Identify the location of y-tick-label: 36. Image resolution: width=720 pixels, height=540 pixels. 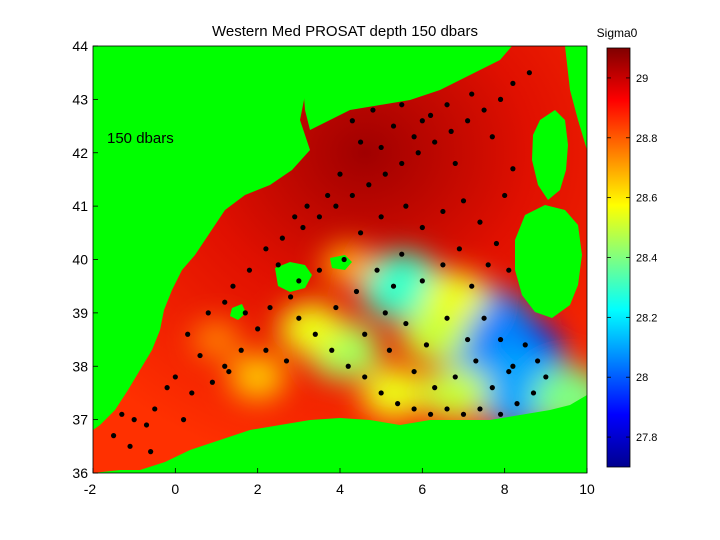
(80, 473).